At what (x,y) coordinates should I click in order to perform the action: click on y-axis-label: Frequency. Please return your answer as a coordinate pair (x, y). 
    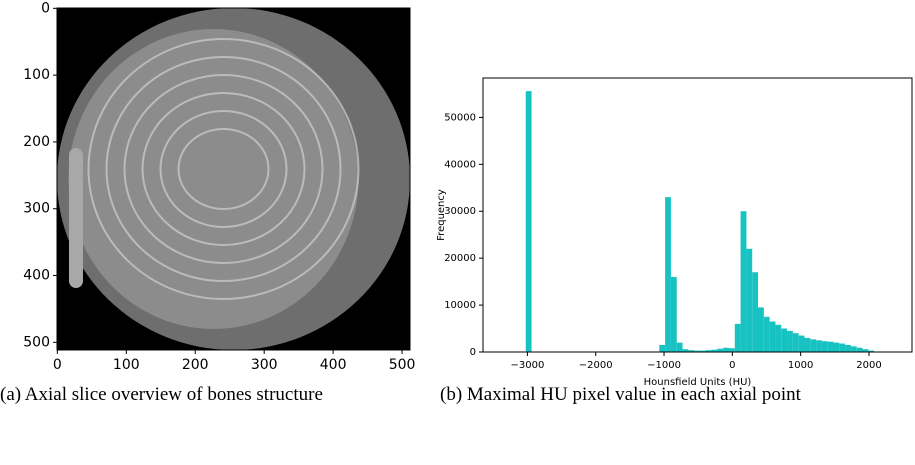
    Looking at the image, I should click on (441, 215).